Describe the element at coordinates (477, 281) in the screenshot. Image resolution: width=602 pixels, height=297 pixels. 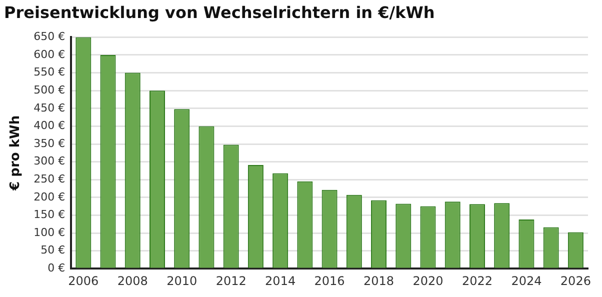
I see `x-tick-label: 2022` at that location.